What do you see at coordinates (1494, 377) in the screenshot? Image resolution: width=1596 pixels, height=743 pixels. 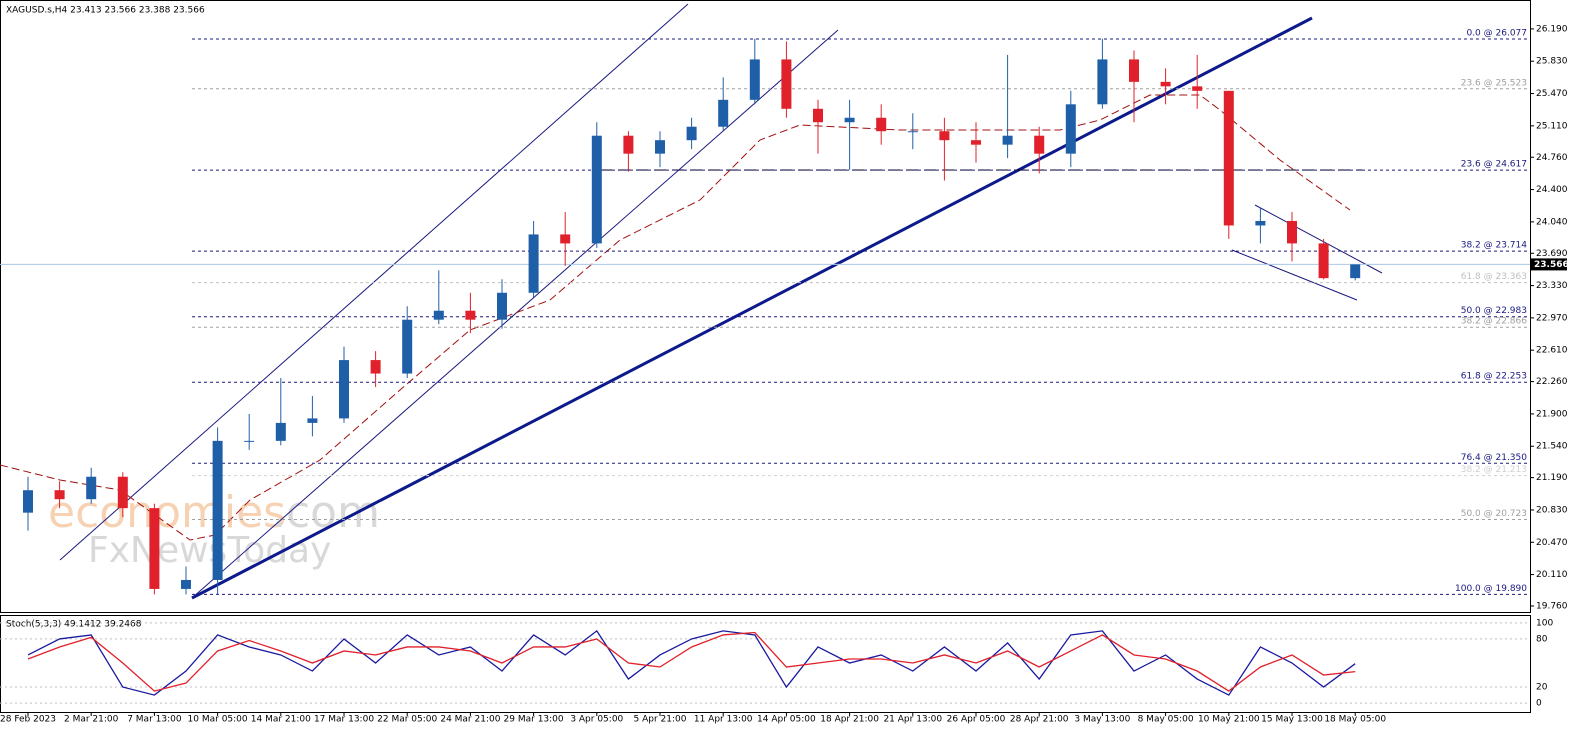 I see `fib-label: 61.8 @ 22.253` at bounding box center [1494, 377].